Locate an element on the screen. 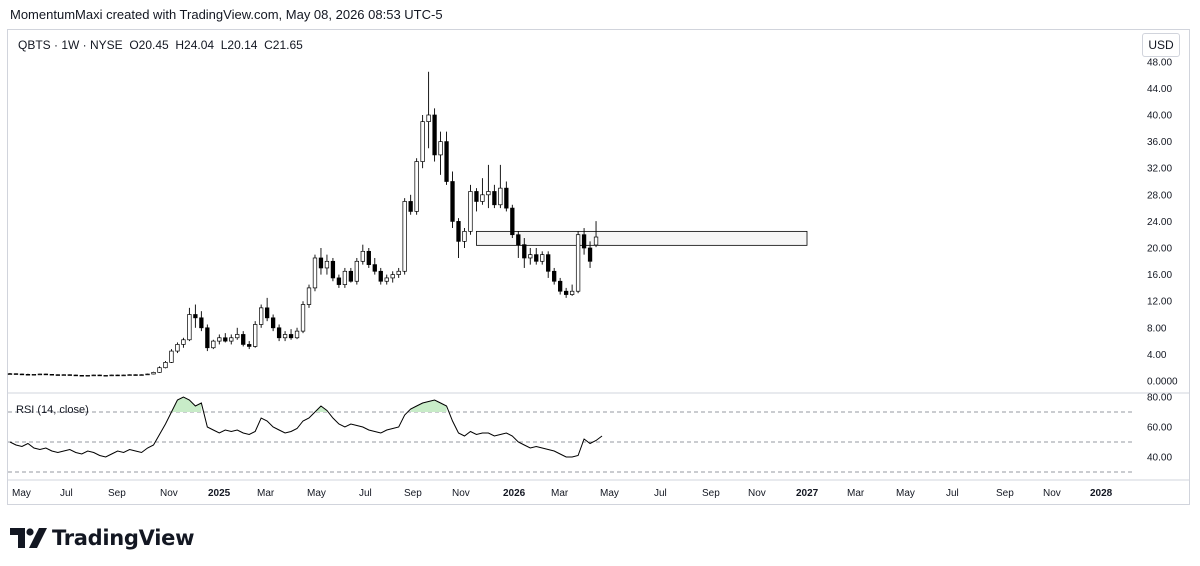  price-tick-label: 4.00 is located at coordinates (1157, 355).